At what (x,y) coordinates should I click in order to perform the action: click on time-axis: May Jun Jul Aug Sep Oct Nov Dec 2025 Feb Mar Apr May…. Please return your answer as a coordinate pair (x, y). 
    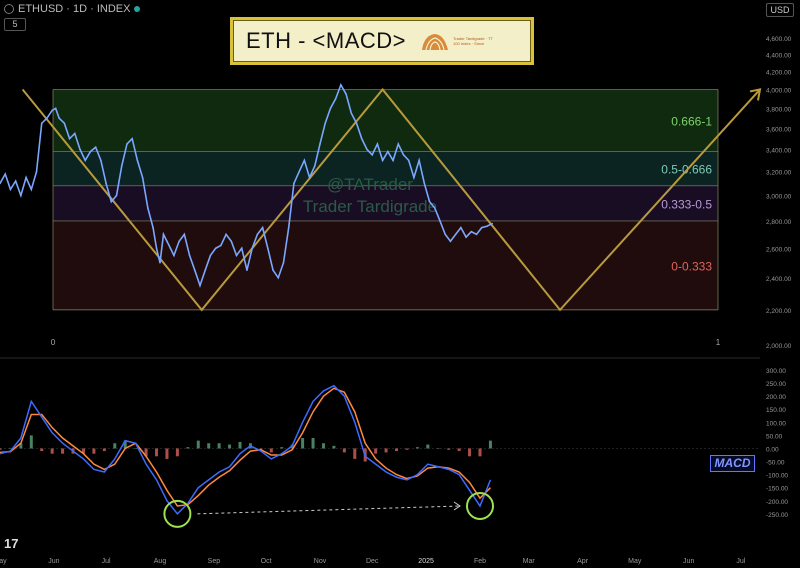
    Looking at the image, I should click on (373, 561).